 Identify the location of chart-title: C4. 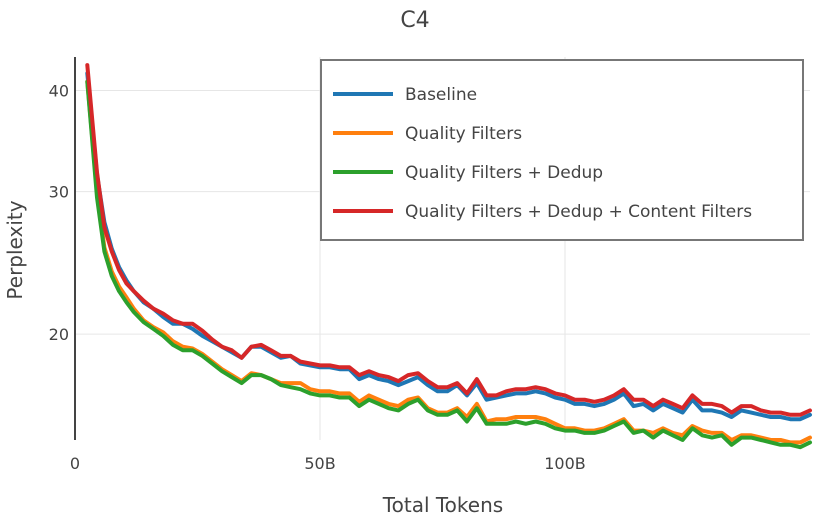
(414, 20).